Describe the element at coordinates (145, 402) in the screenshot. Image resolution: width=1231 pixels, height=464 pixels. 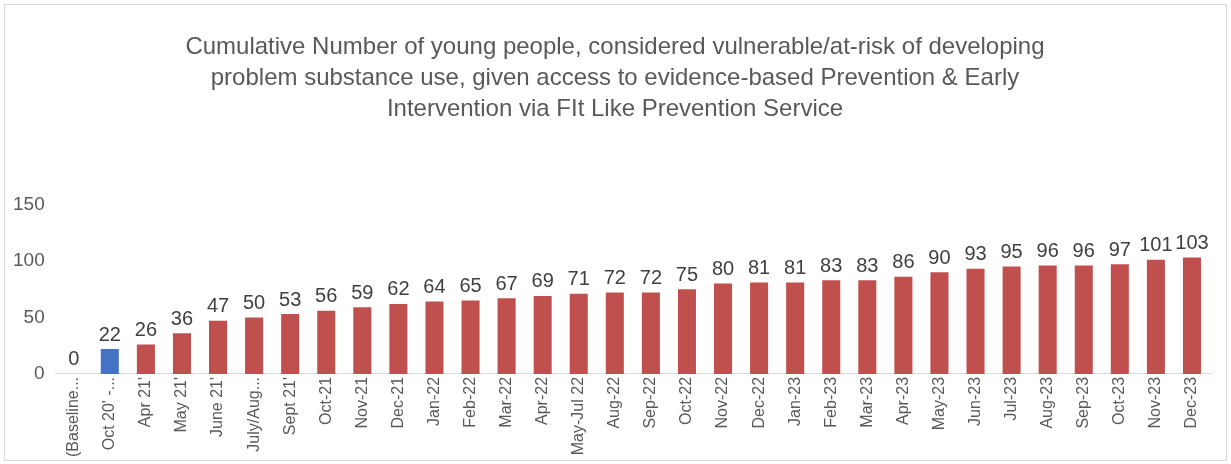
I see `x-tick-label: Apr 21'` at that location.